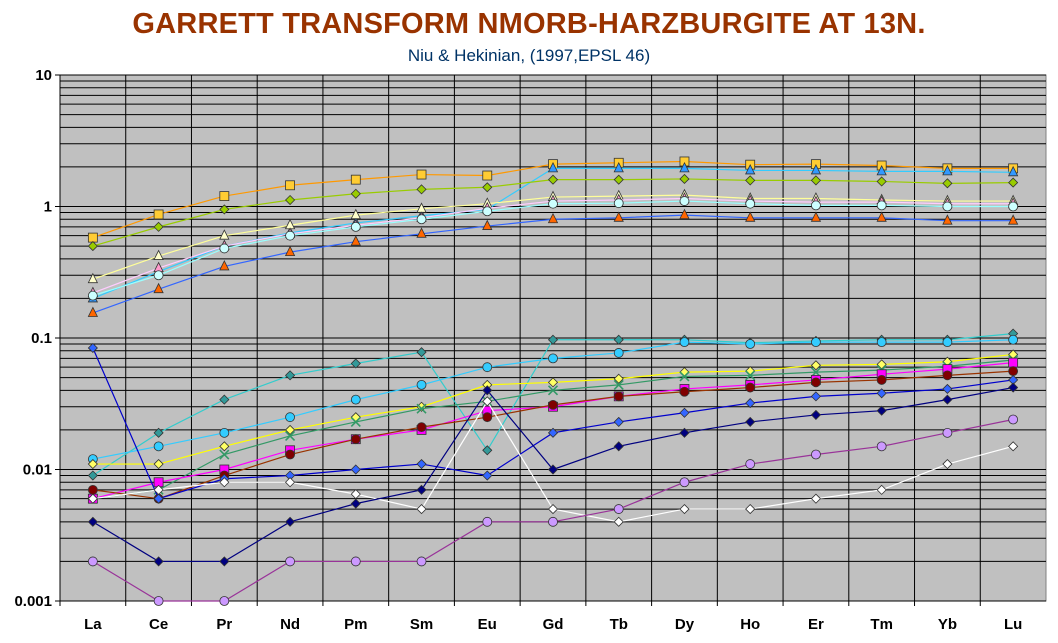  What do you see at coordinates (421, 624) in the screenshot?
I see `x-tick-label: Sm` at bounding box center [421, 624].